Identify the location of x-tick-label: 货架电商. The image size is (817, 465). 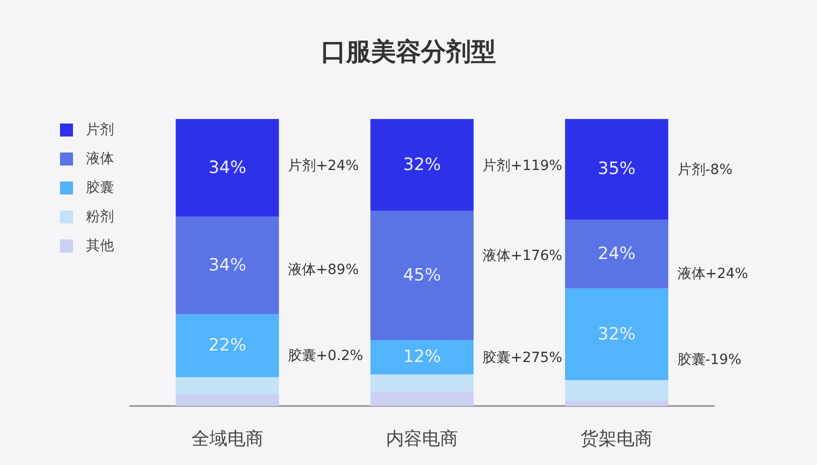
(616, 439).